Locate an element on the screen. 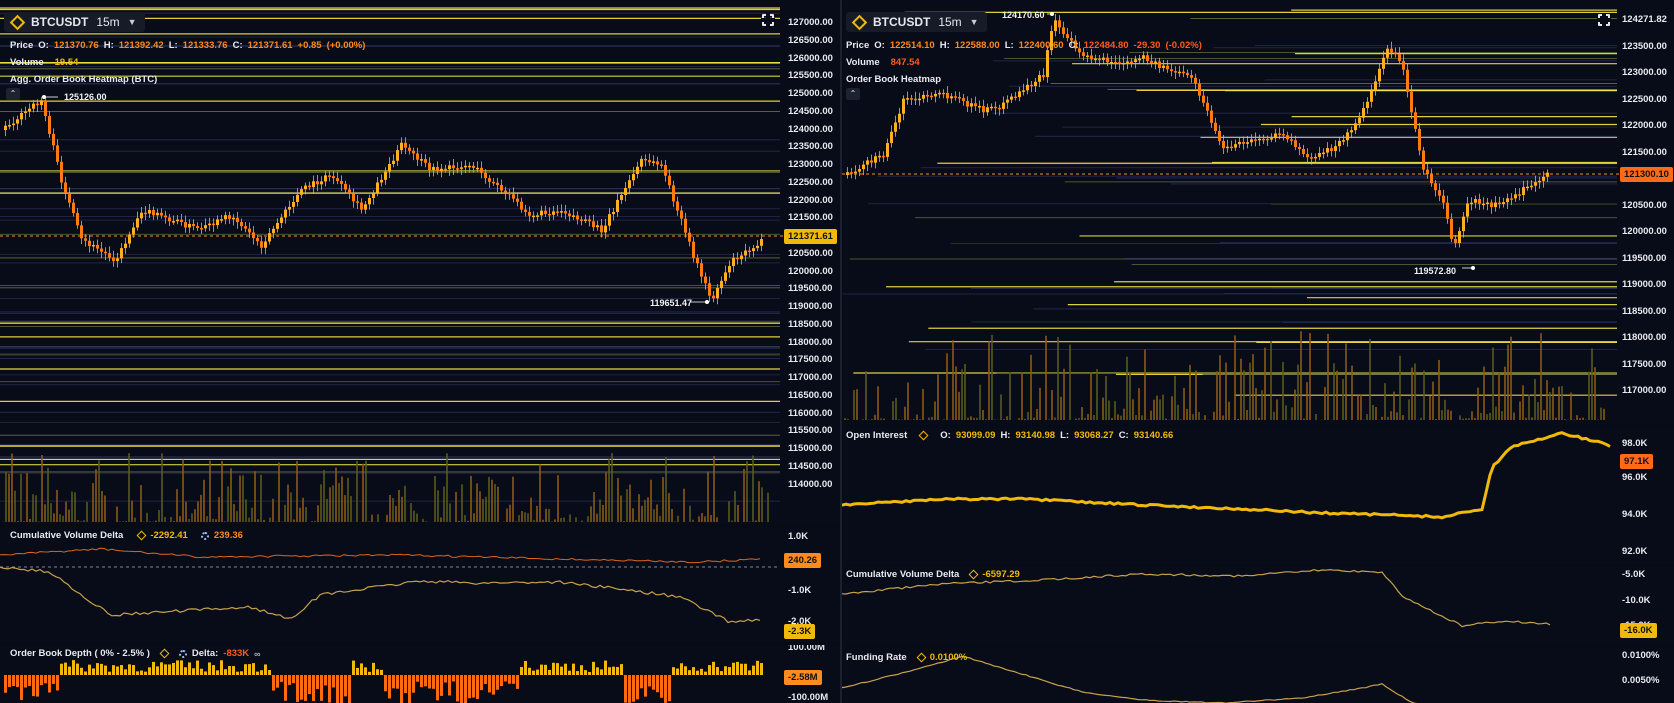 This screenshot has height=703, width=1674. left-cvd-chart is located at coordinates (420, 585).